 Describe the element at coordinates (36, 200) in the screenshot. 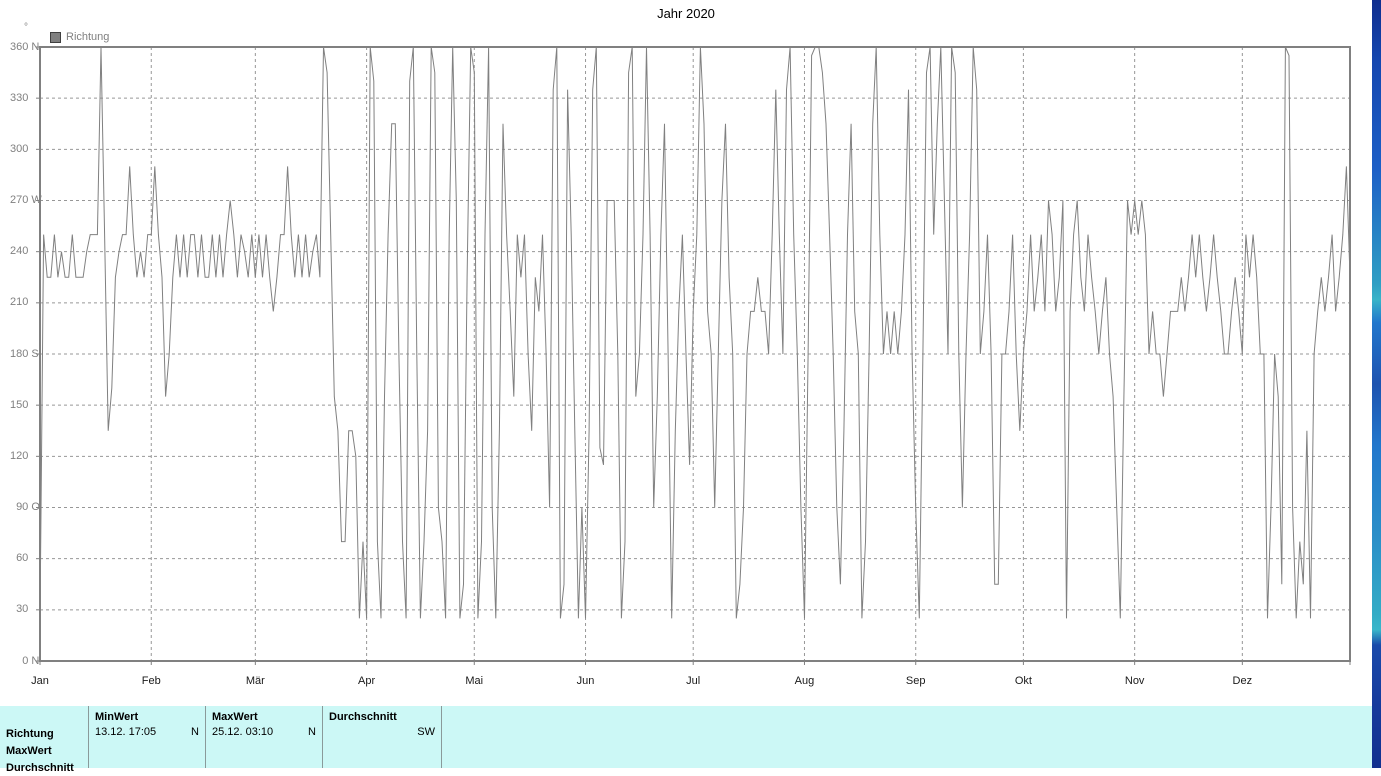

I see `y-tick-compass: W` at that location.